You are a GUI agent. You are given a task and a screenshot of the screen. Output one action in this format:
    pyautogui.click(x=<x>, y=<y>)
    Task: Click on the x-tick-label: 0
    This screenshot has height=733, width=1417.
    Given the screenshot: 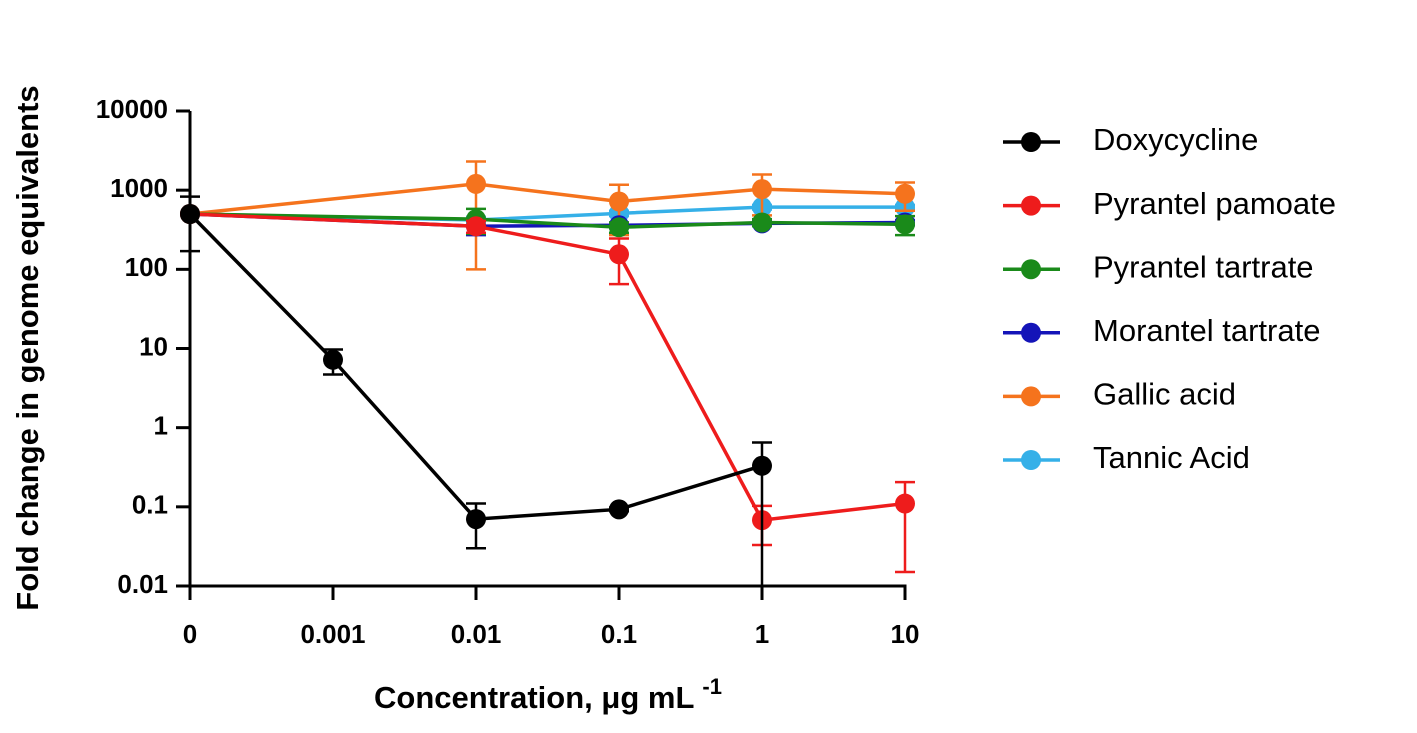 What is the action you would take?
    pyautogui.click(x=190, y=634)
    